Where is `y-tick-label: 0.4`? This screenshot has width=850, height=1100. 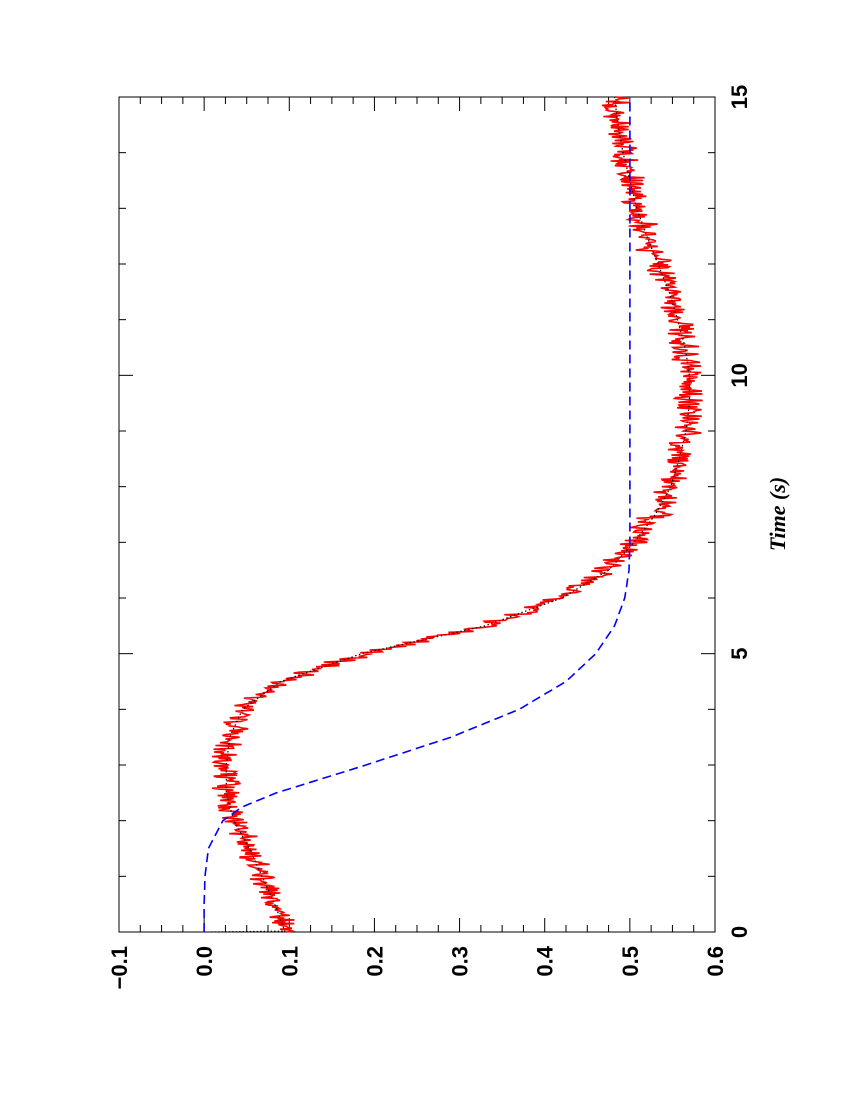
y-tick-label: 0.4 is located at coordinates (545, 960).